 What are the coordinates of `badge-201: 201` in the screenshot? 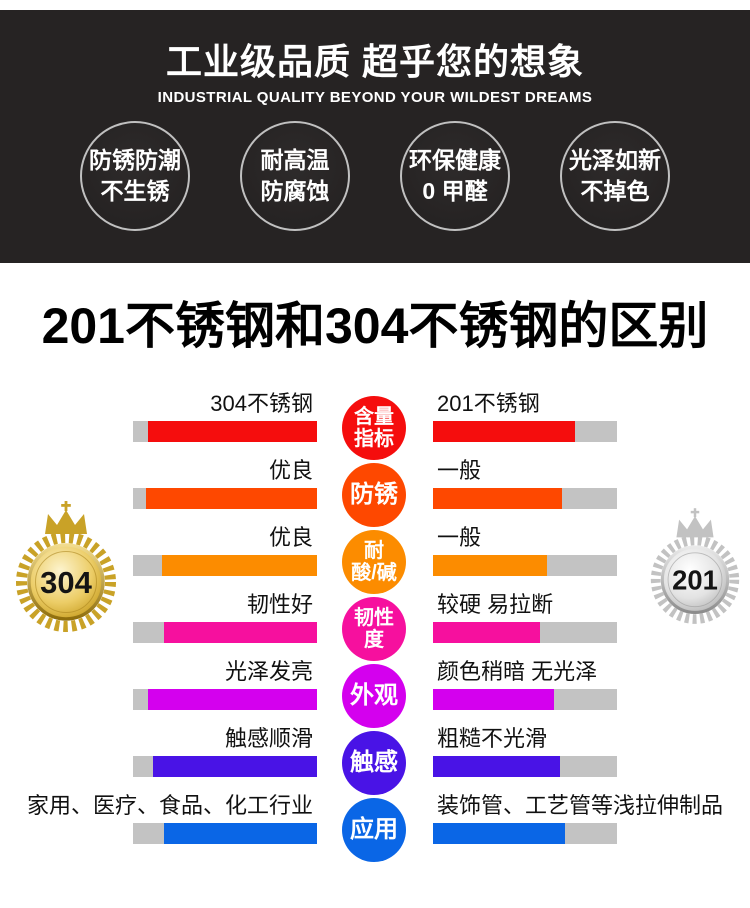 It's located at (695, 569).